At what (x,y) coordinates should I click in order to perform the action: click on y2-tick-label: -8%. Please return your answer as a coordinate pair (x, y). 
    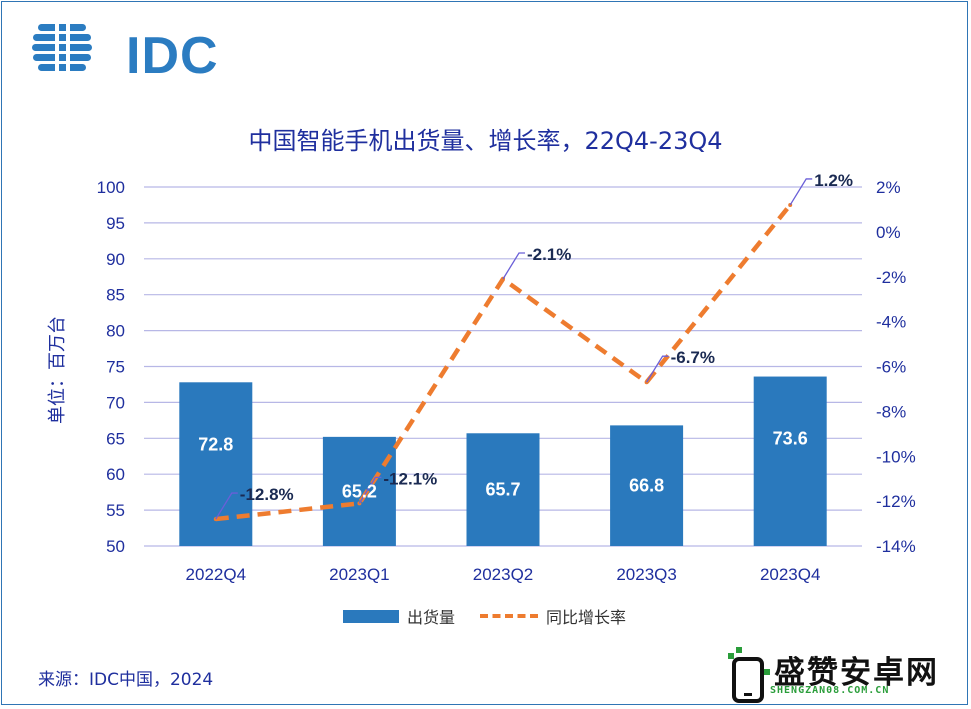
    Looking at the image, I should click on (891, 411).